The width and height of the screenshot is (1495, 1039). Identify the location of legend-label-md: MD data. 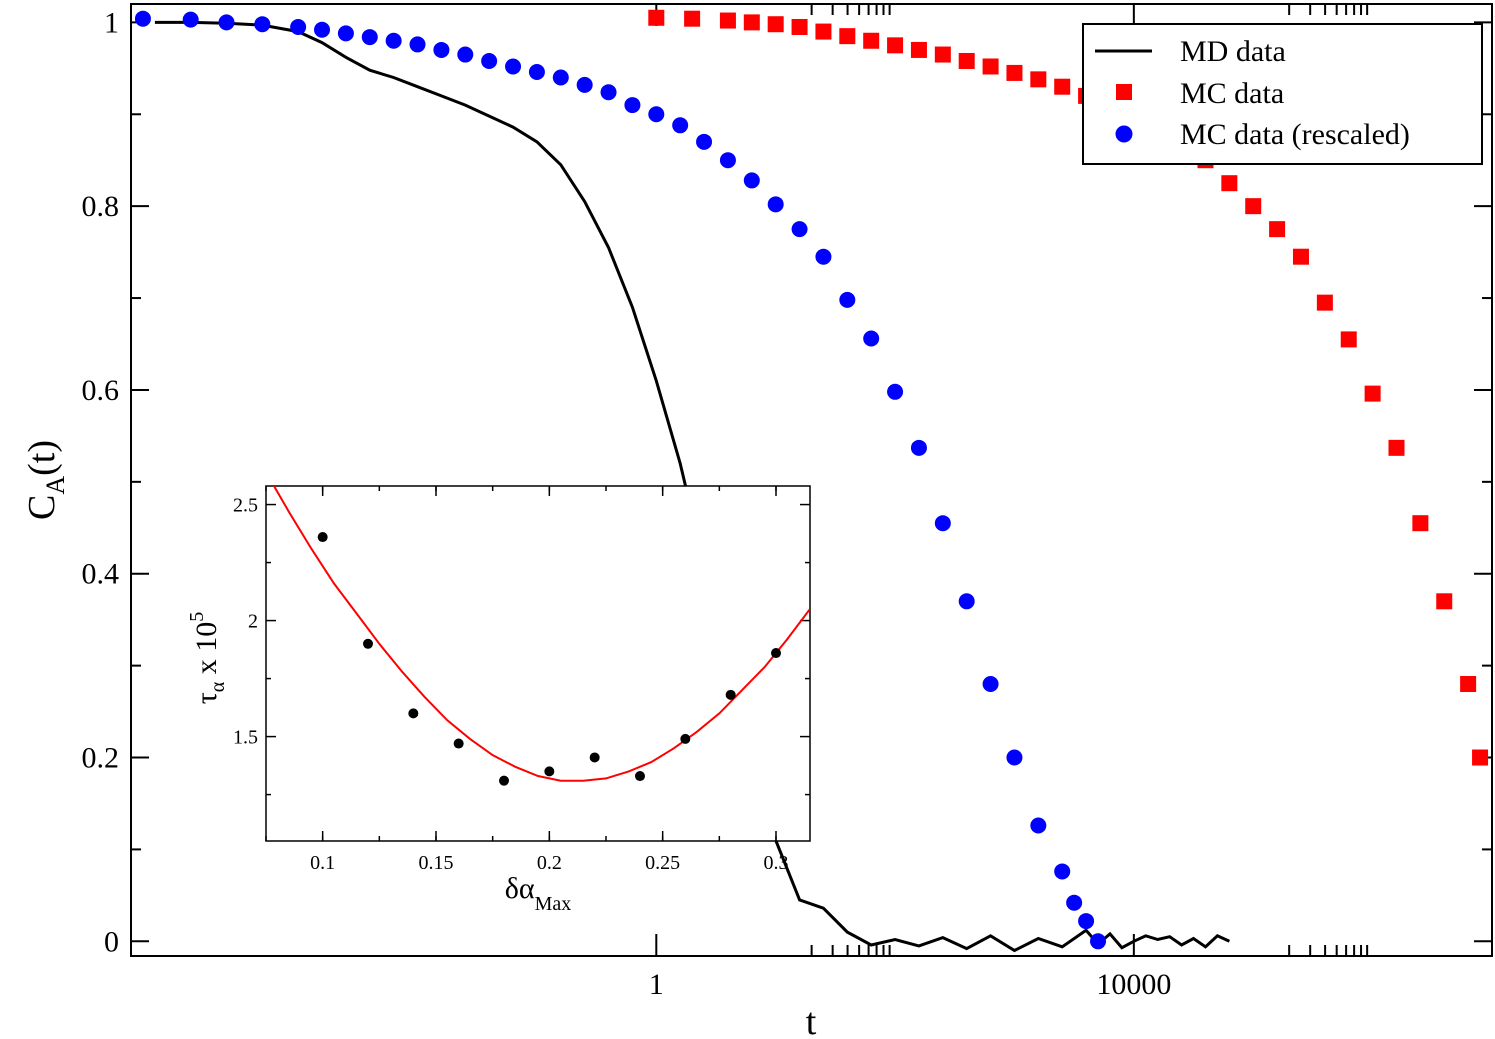
(1233, 51).